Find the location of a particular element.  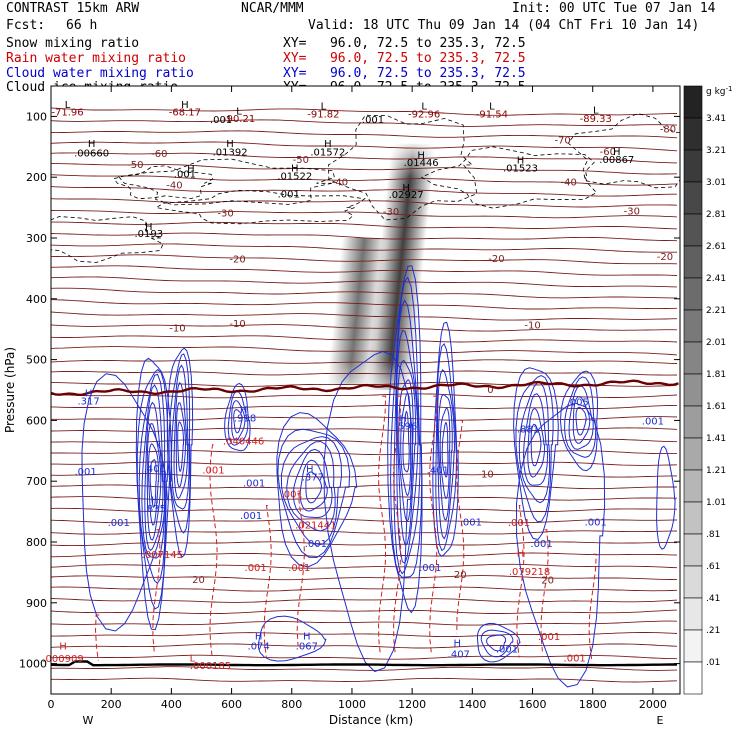

colorbar-label: 3.01 is located at coordinates (716, 183).